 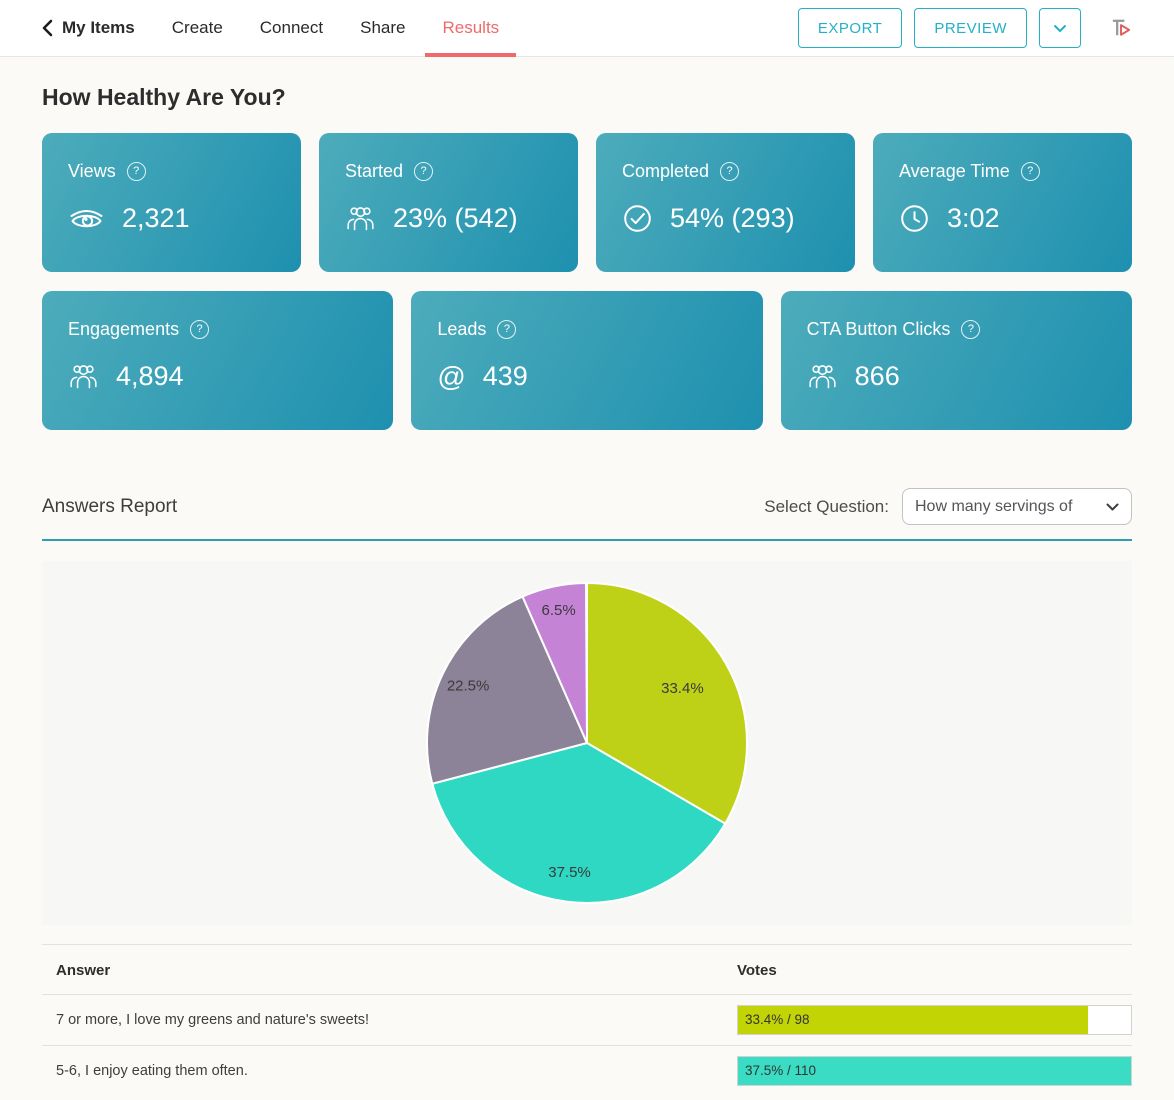 I want to click on stat-value: 2,321, so click(x=156, y=218).